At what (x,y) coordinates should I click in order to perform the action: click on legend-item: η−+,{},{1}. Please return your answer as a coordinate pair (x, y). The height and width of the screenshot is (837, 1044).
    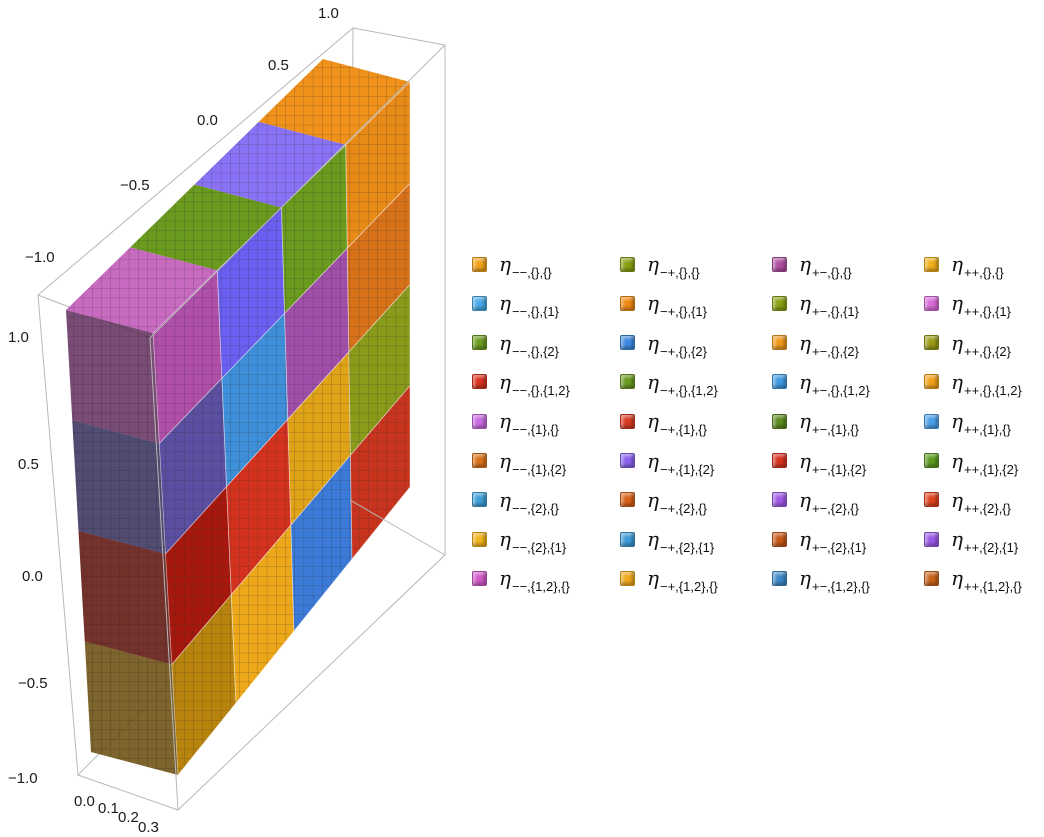
    Looking at the image, I should click on (663, 304).